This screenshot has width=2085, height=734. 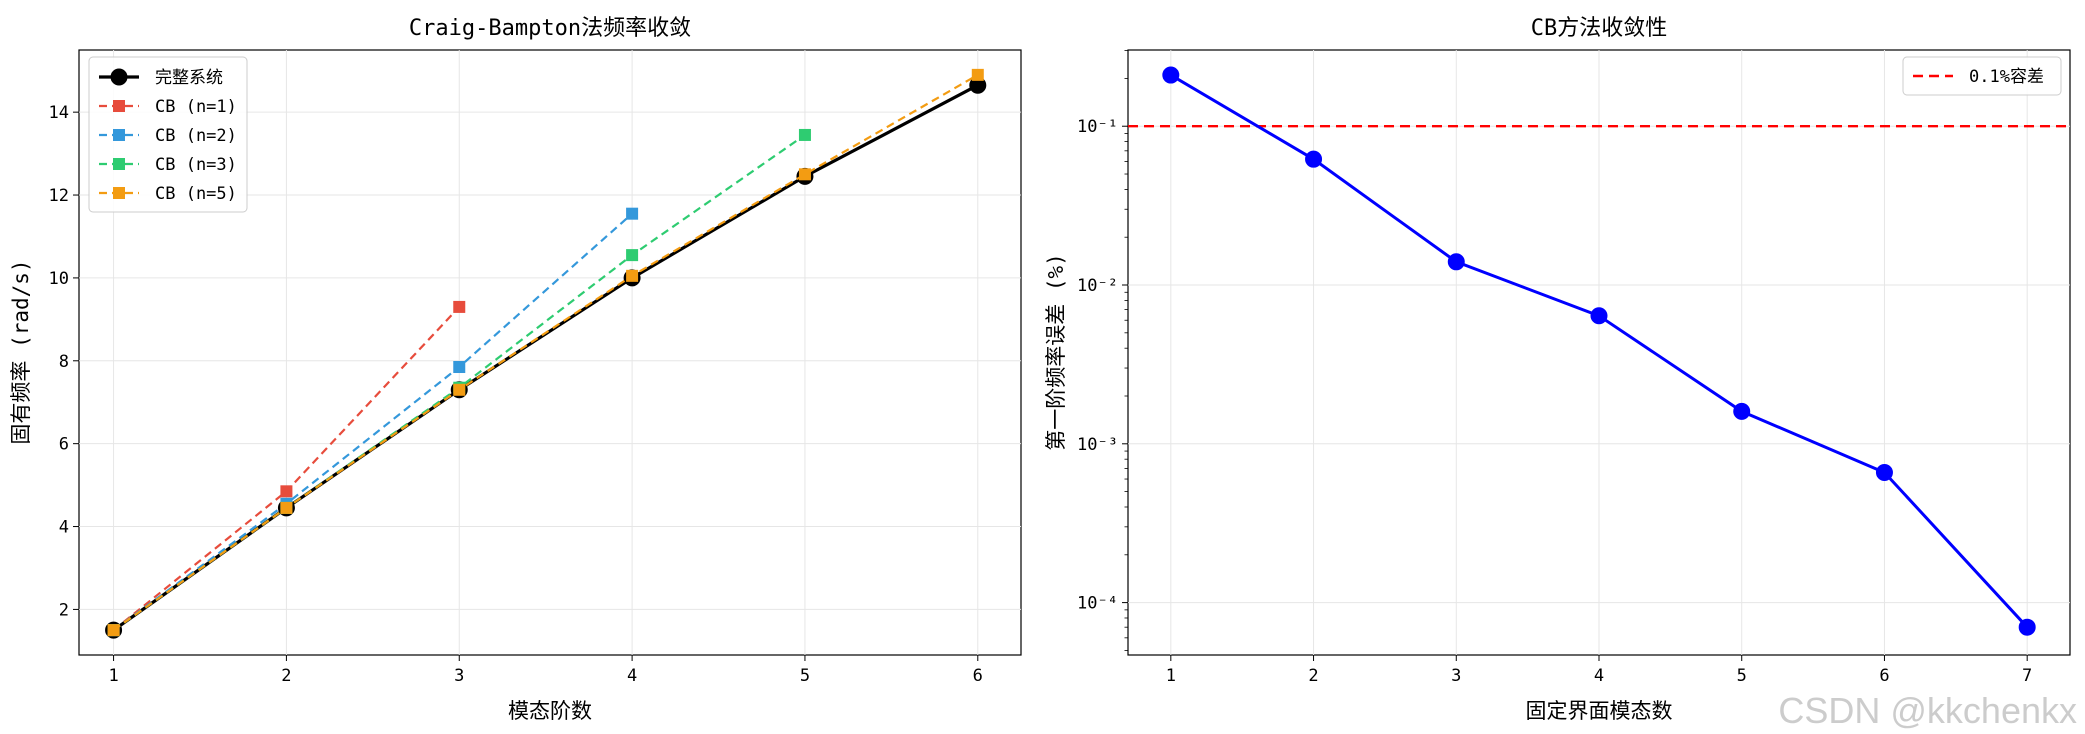 I want to click on right-x-tick-label: 7, so click(x=2027, y=676).